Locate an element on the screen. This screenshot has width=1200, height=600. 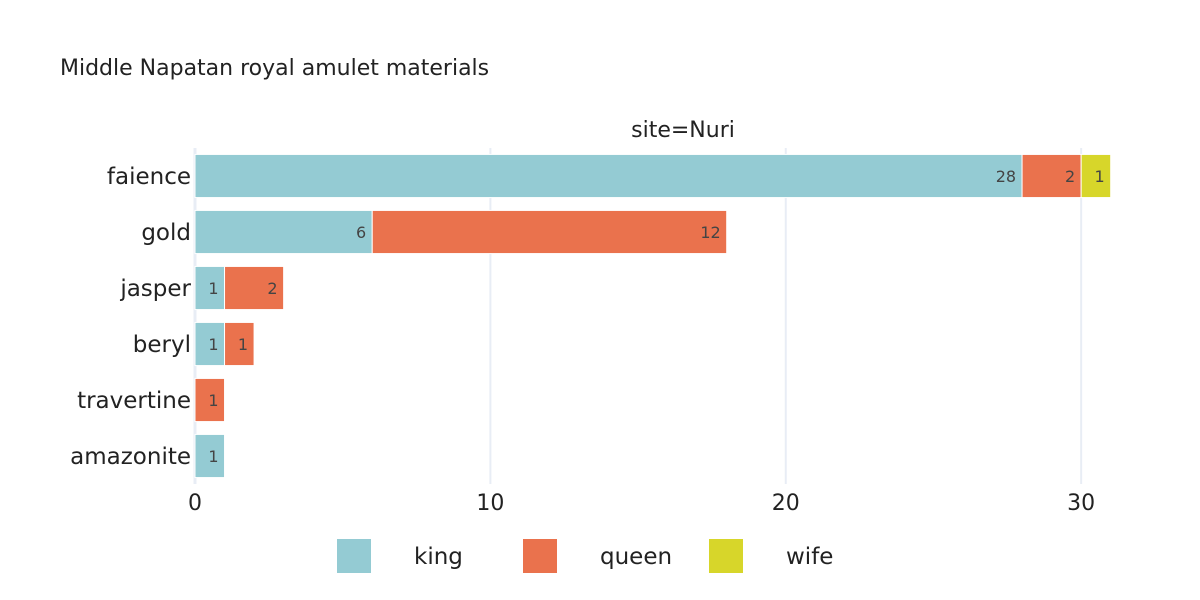
data-label-queen-travertine: 1 is located at coordinates (213, 400).